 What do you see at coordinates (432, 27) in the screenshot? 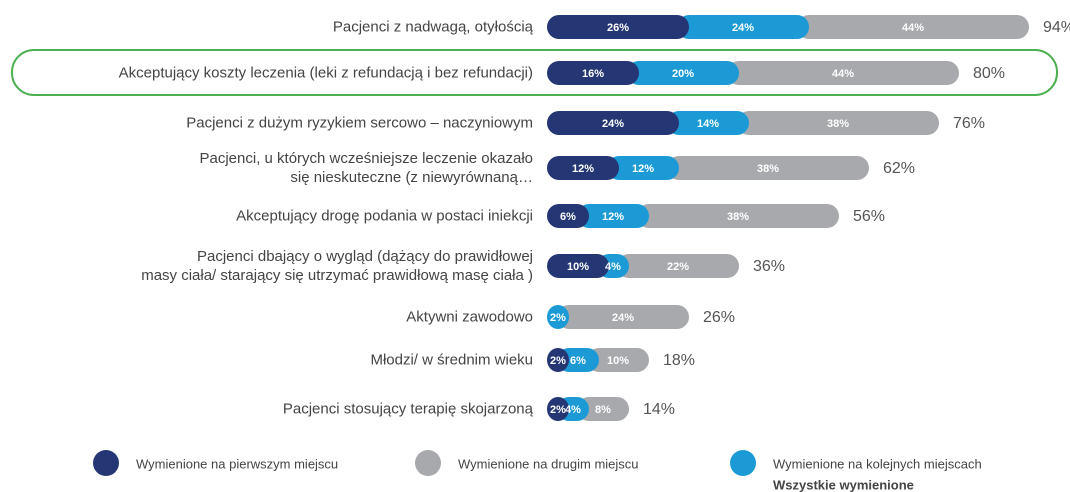
I see `category-label: Pacjenci z nadwagą, otyłością` at bounding box center [432, 27].